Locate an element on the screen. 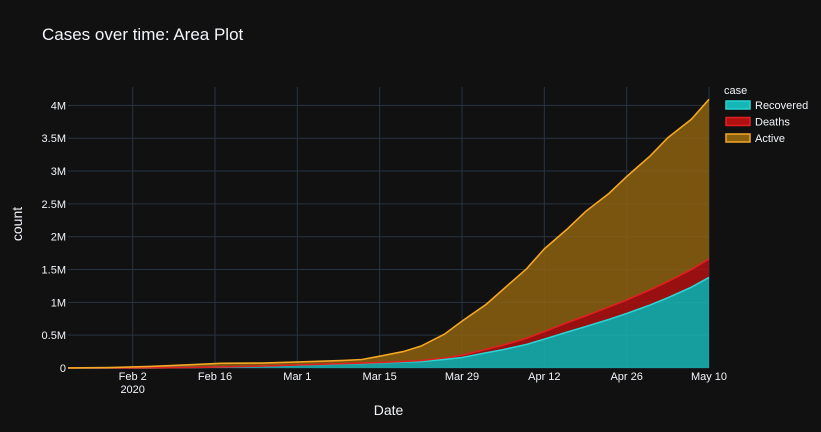 This screenshot has height=432, width=821. y-tick-label: 2M is located at coordinates (58, 238).